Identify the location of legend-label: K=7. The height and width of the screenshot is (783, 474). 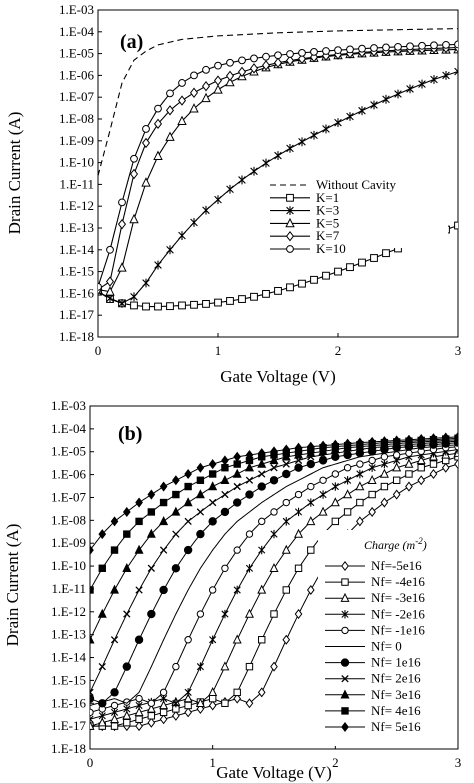
(328, 235).